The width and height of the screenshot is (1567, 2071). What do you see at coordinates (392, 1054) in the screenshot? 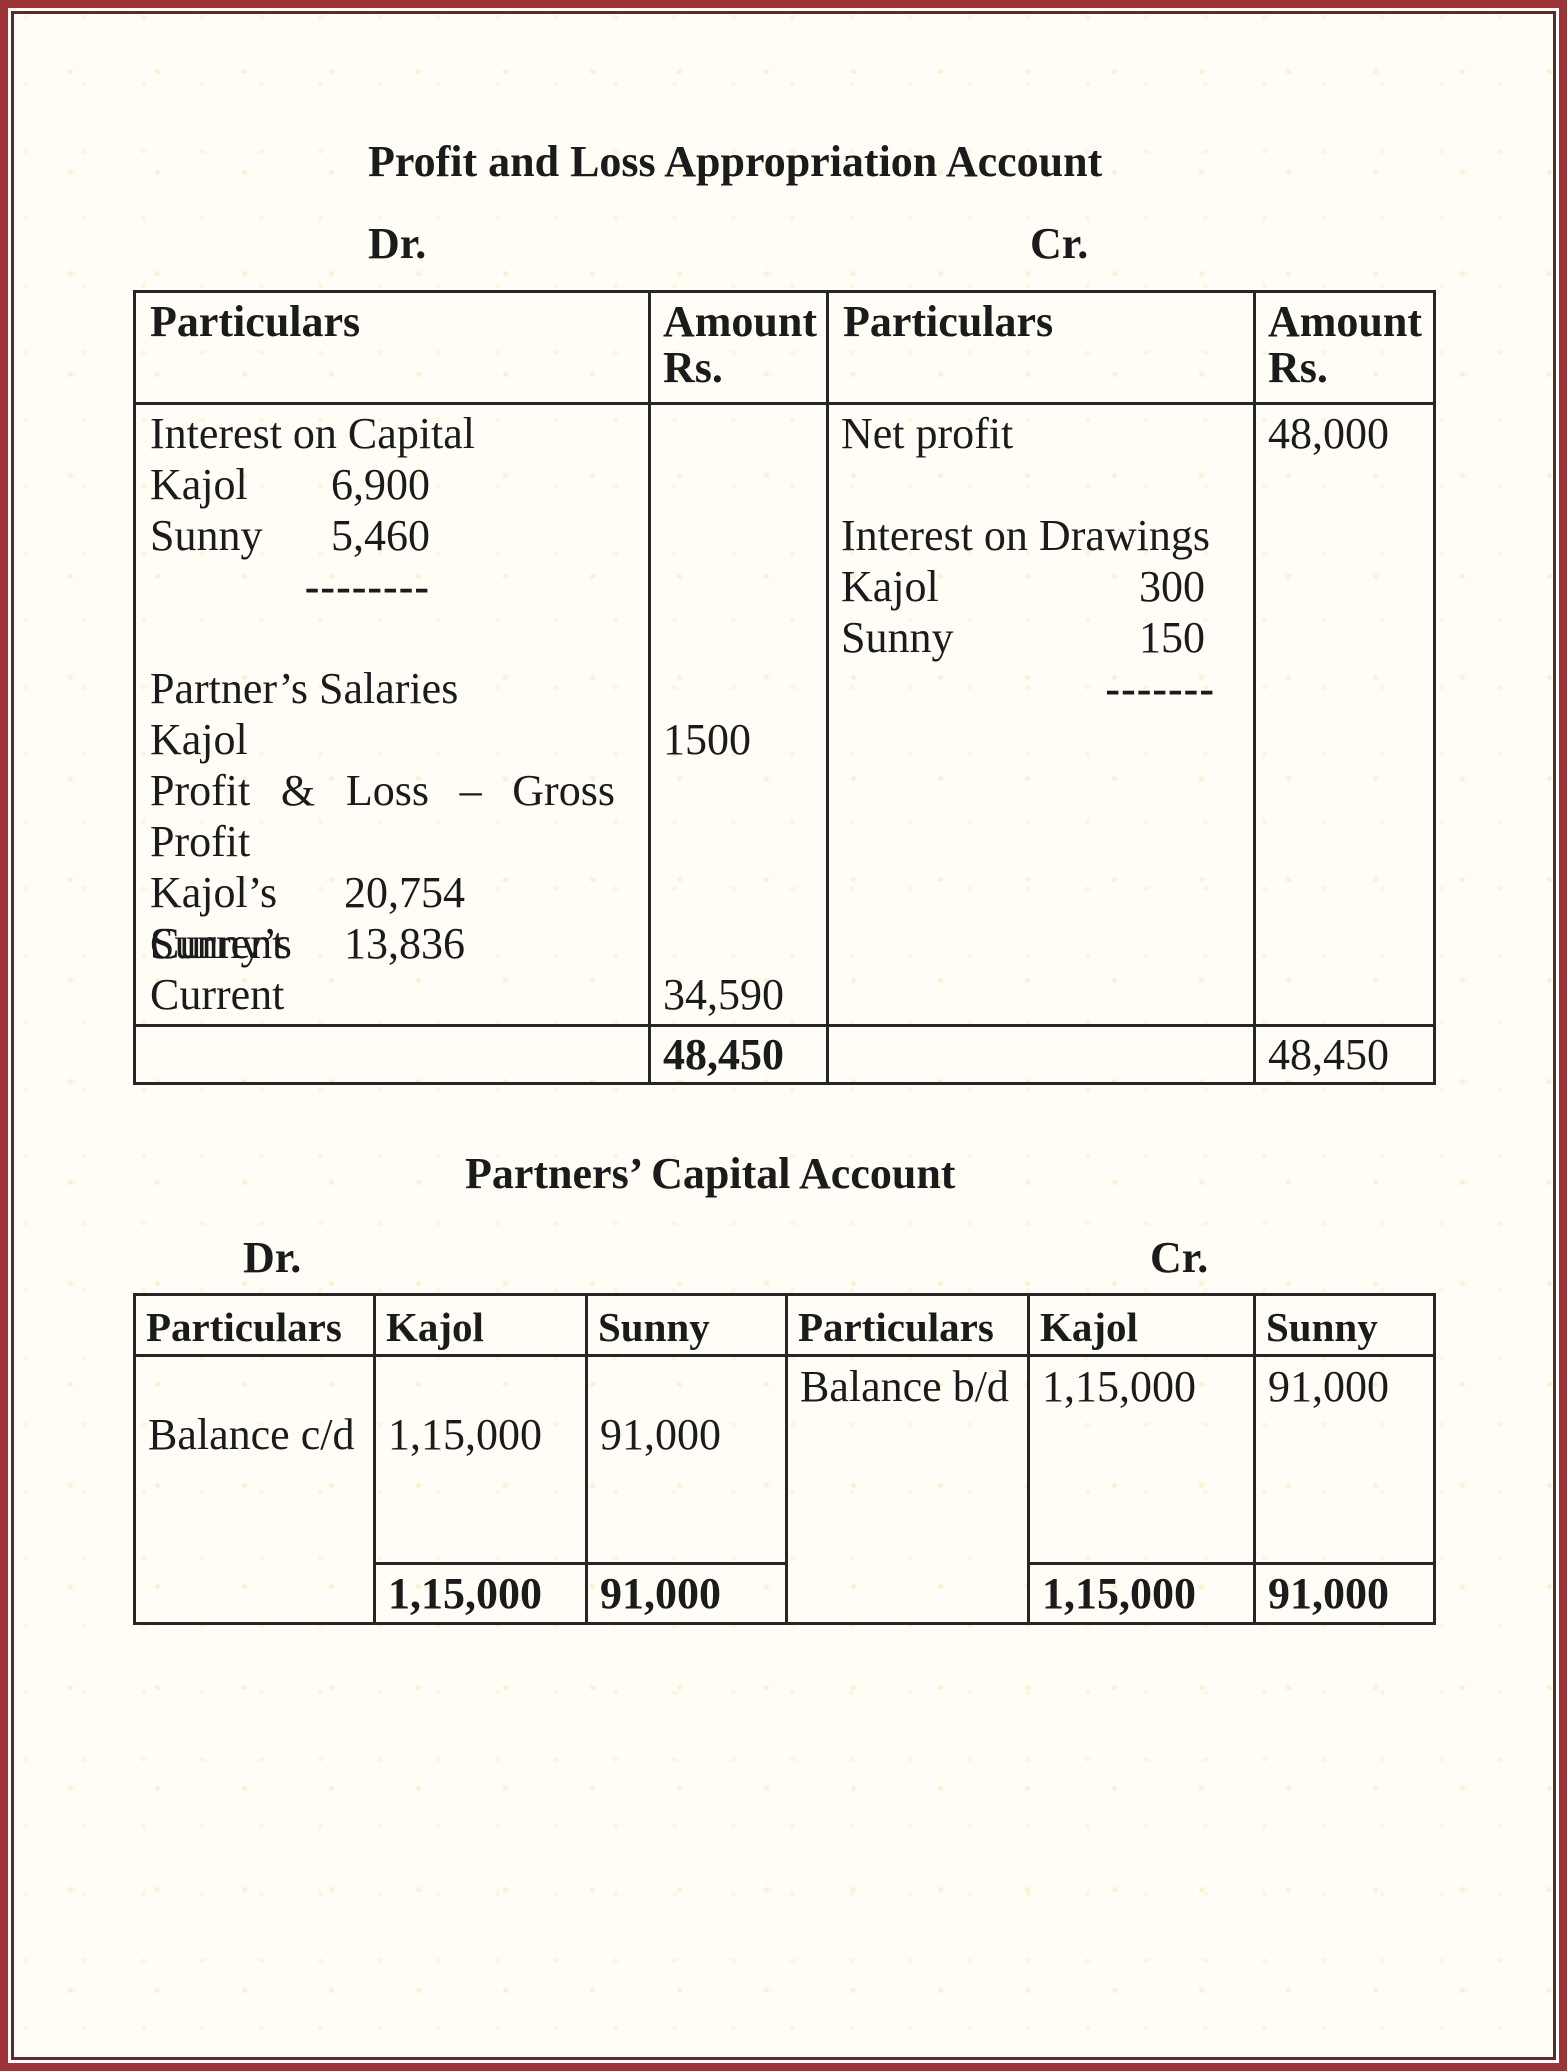
I see `pl-total-debit-particulars-cell` at bounding box center [392, 1054].